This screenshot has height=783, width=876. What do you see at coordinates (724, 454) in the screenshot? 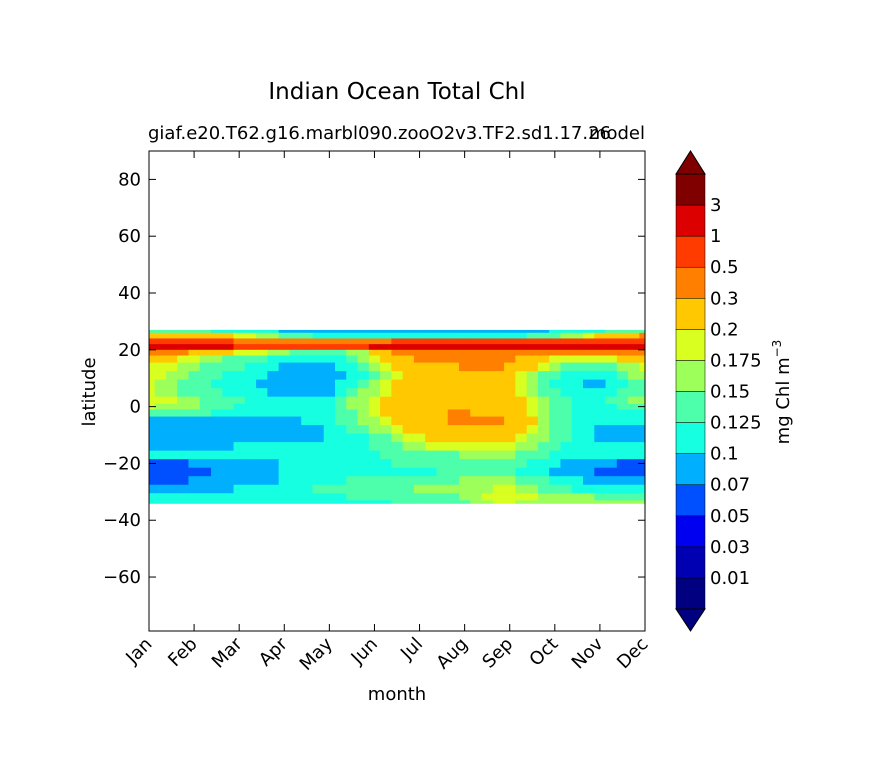
I see `colorbar-tick-label: 0.1` at bounding box center [724, 454].